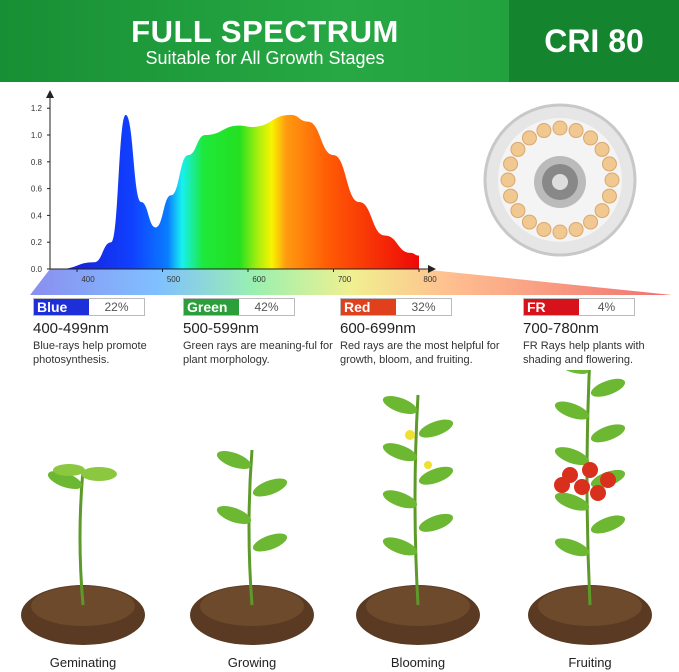  Describe the element at coordinates (37, 215) in the screenshot. I see `y-tick-label: 0.4` at that location.